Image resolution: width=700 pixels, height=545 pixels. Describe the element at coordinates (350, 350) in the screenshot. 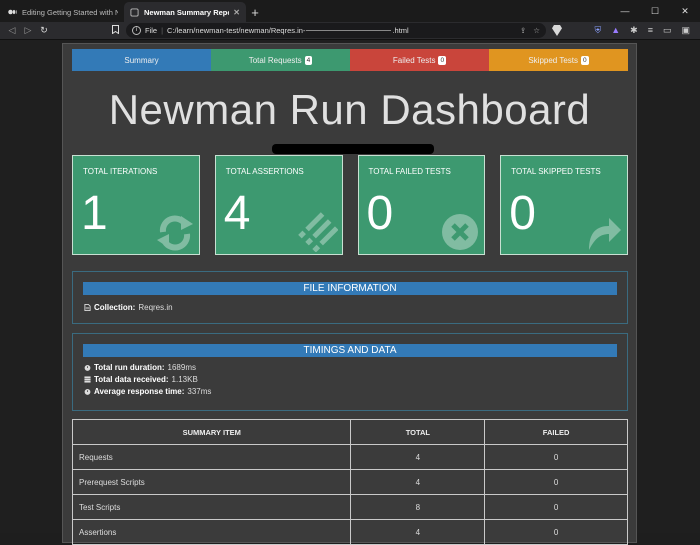

I see `panel-header: TIMINGS AND DATA` at that location.